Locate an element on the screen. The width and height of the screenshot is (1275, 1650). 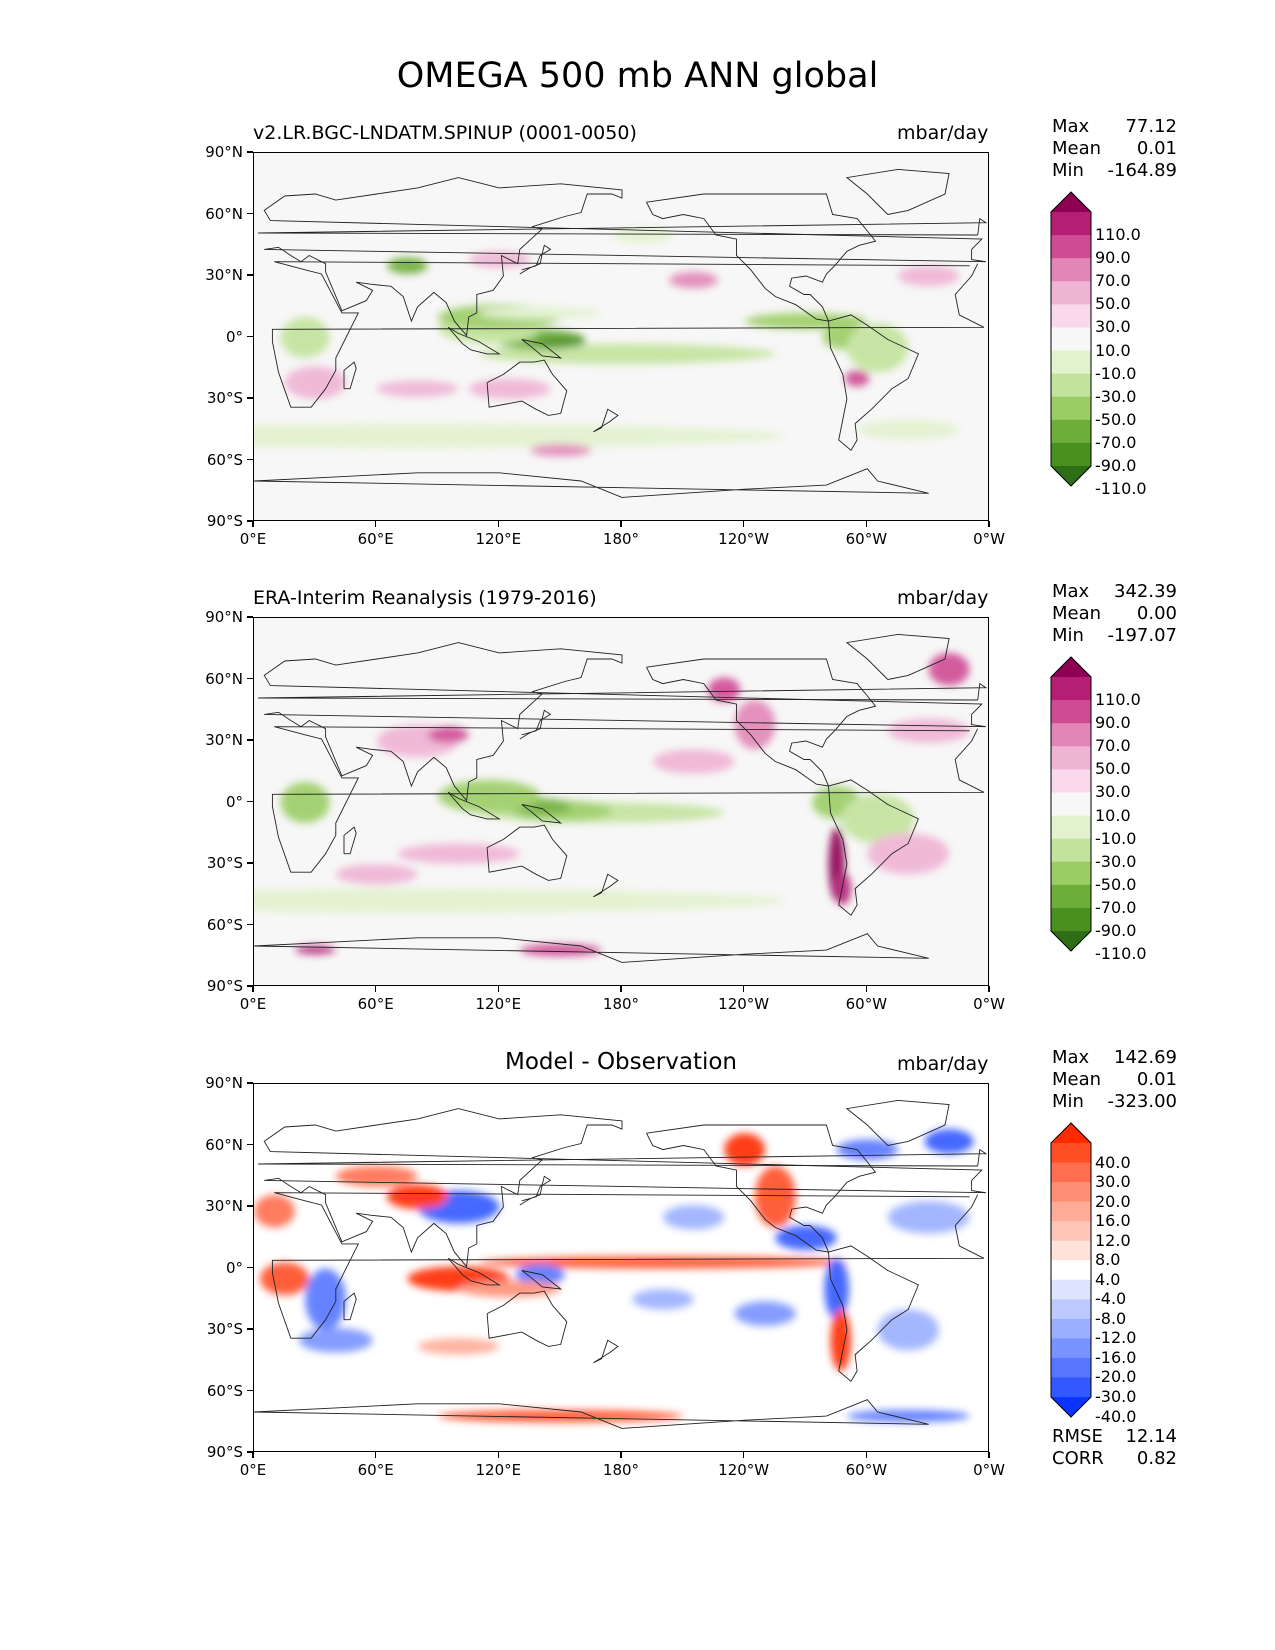
colorbar-label: 110.0 is located at coordinates (1118, 700).